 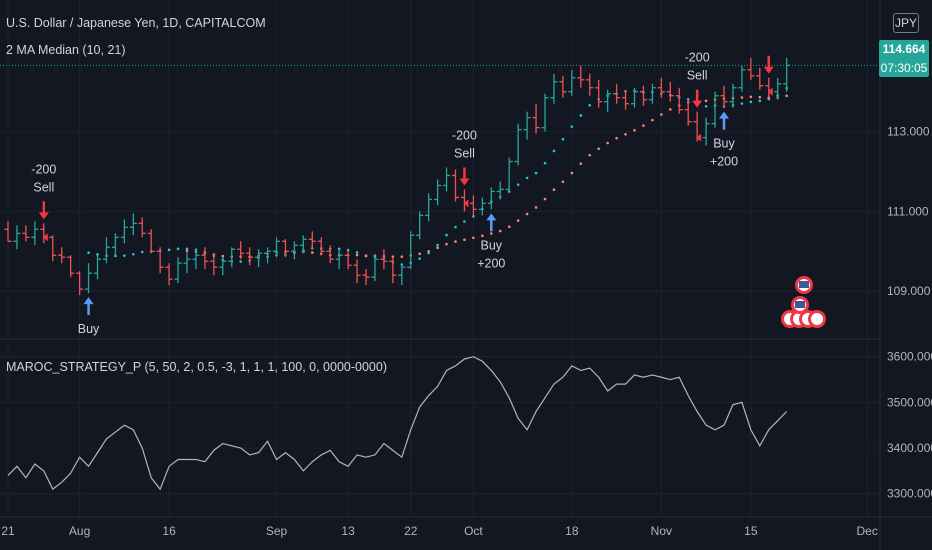 What do you see at coordinates (803, 302) in the screenshot?
I see `flag-icons` at bounding box center [803, 302].